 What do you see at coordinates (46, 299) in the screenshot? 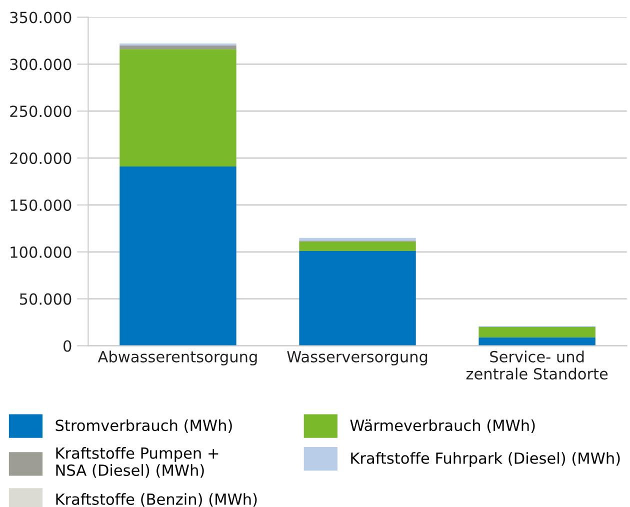
I see `y-tick-label: 50.000` at bounding box center [46, 299].